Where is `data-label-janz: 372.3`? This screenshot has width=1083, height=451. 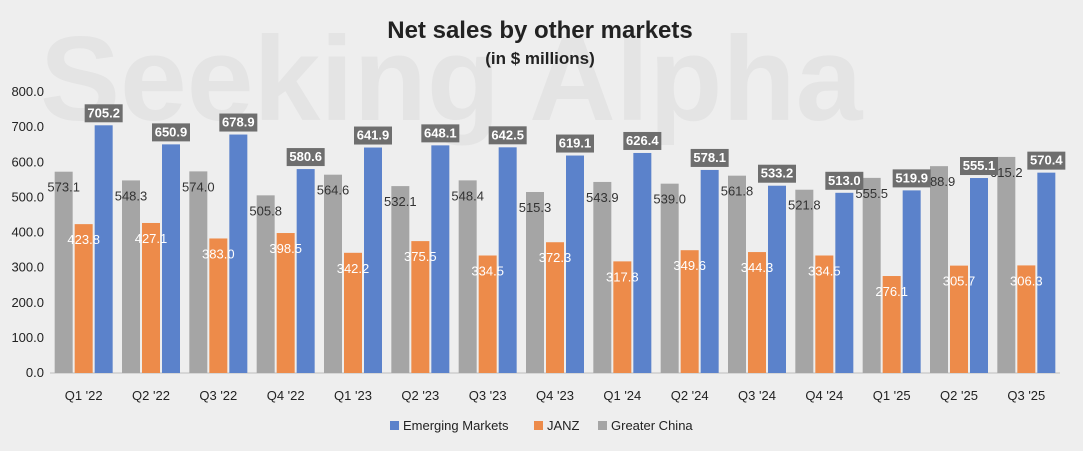
data-label-janz: 372.3 is located at coordinates (555, 257).